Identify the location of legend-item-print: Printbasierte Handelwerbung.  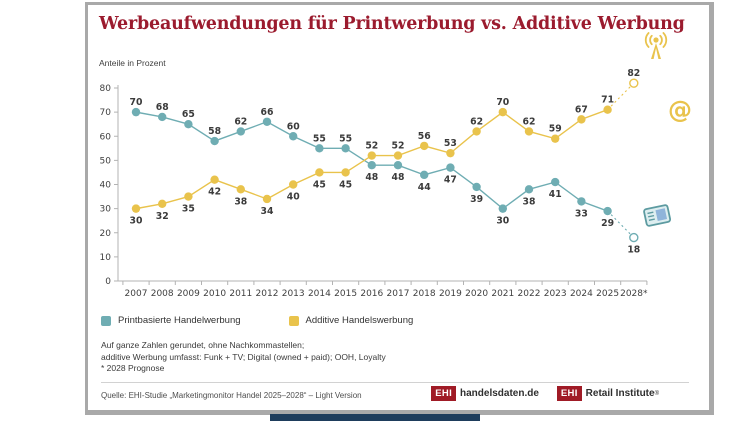
(171, 320).